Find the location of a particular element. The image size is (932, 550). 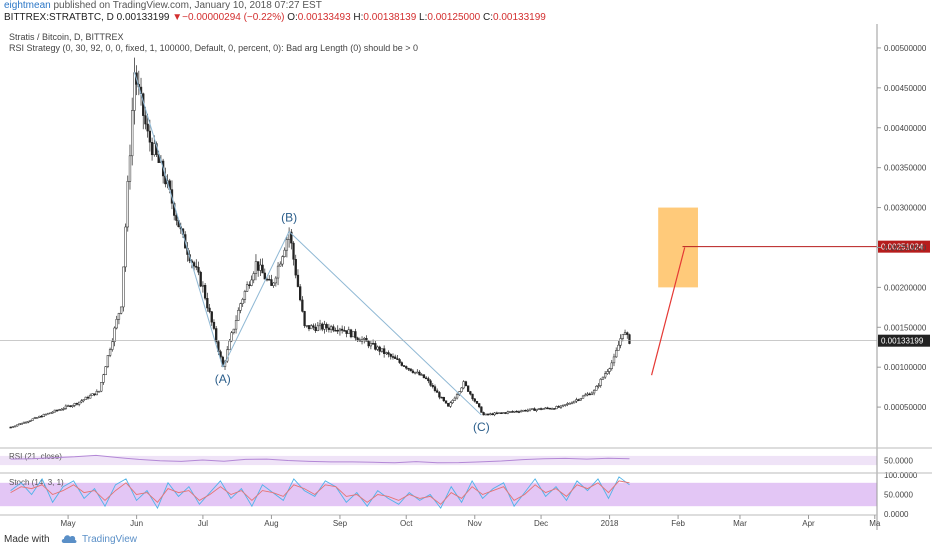

y-tick-label: 0.00050000 is located at coordinates (905, 407).